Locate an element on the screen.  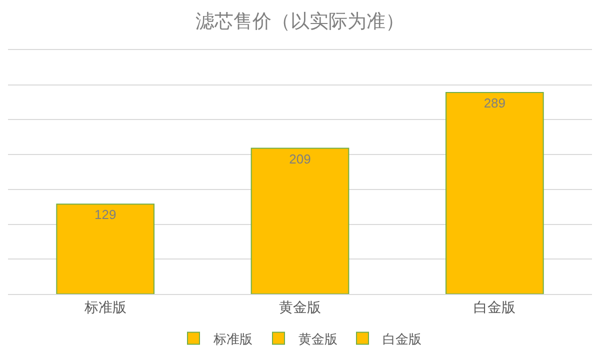
legend-label: 黄金版 is located at coordinates (318, 338).